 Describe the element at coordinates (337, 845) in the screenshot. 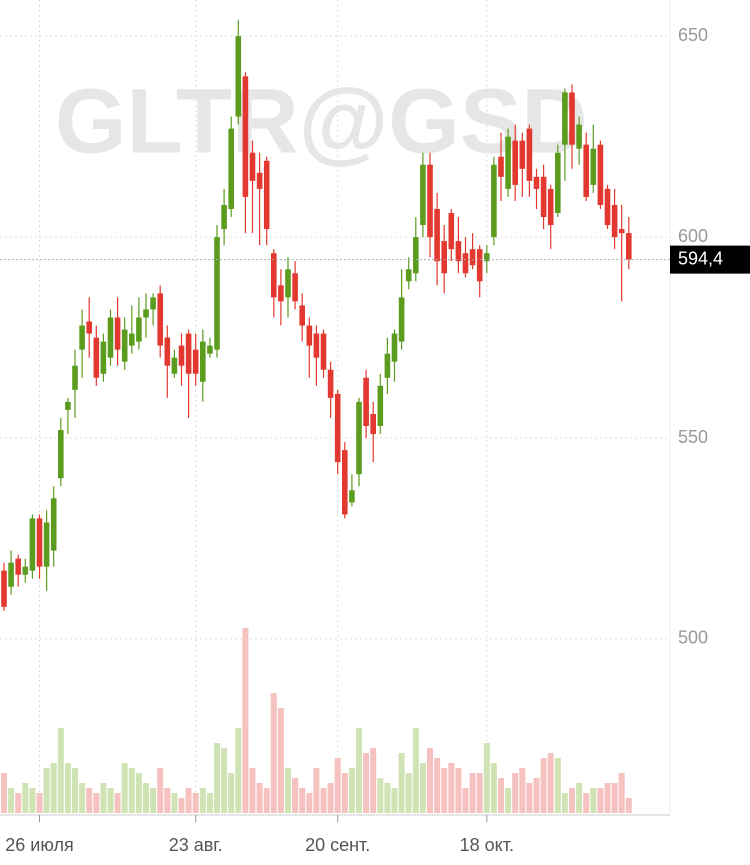

I see `x-tick-label: 20 сент.` at that location.